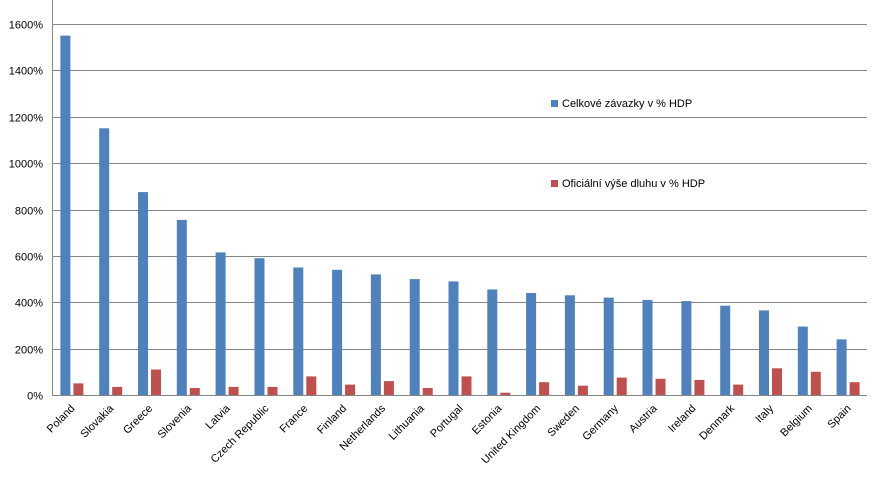 Image resolution: width=876 pixels, height=479 pixels. Describe the element at coordinates (78, 389) in the screenshot. I see `bar-poland-official-debt` at that location.